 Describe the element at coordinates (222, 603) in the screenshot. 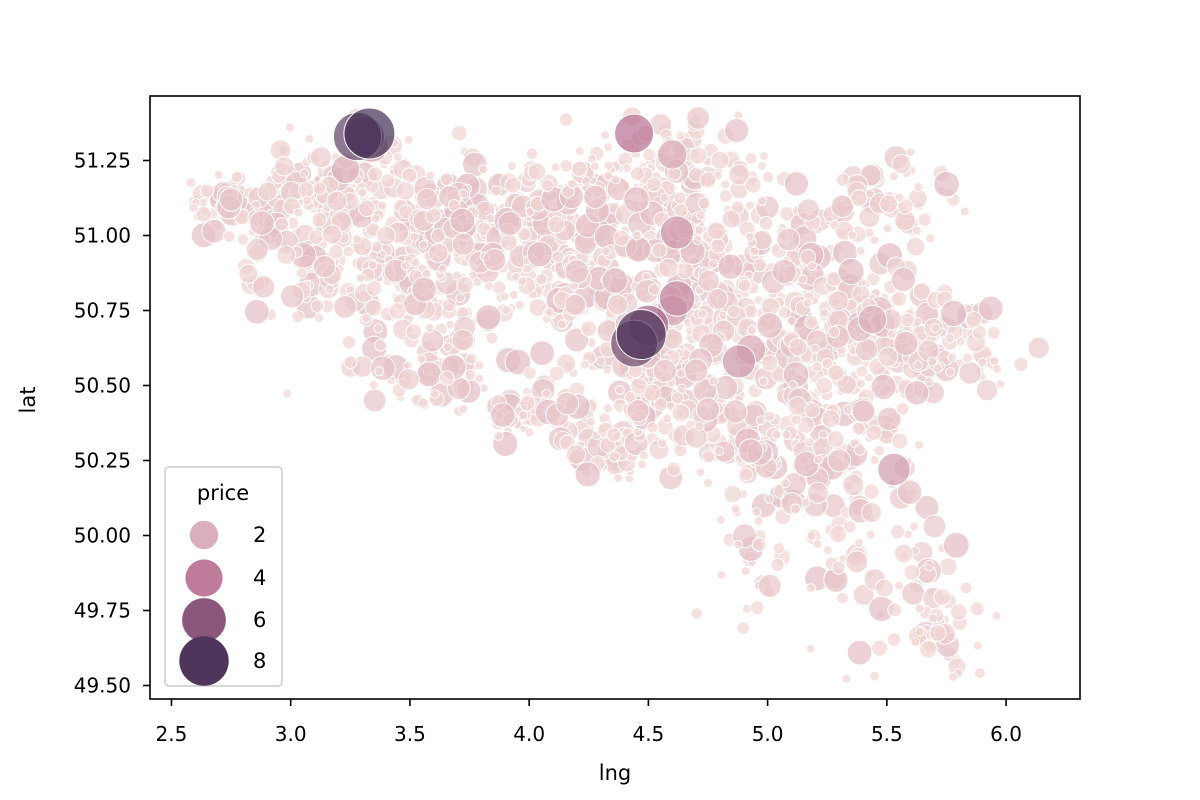

I see `legend-entries: 2 4 6 8` at that location.